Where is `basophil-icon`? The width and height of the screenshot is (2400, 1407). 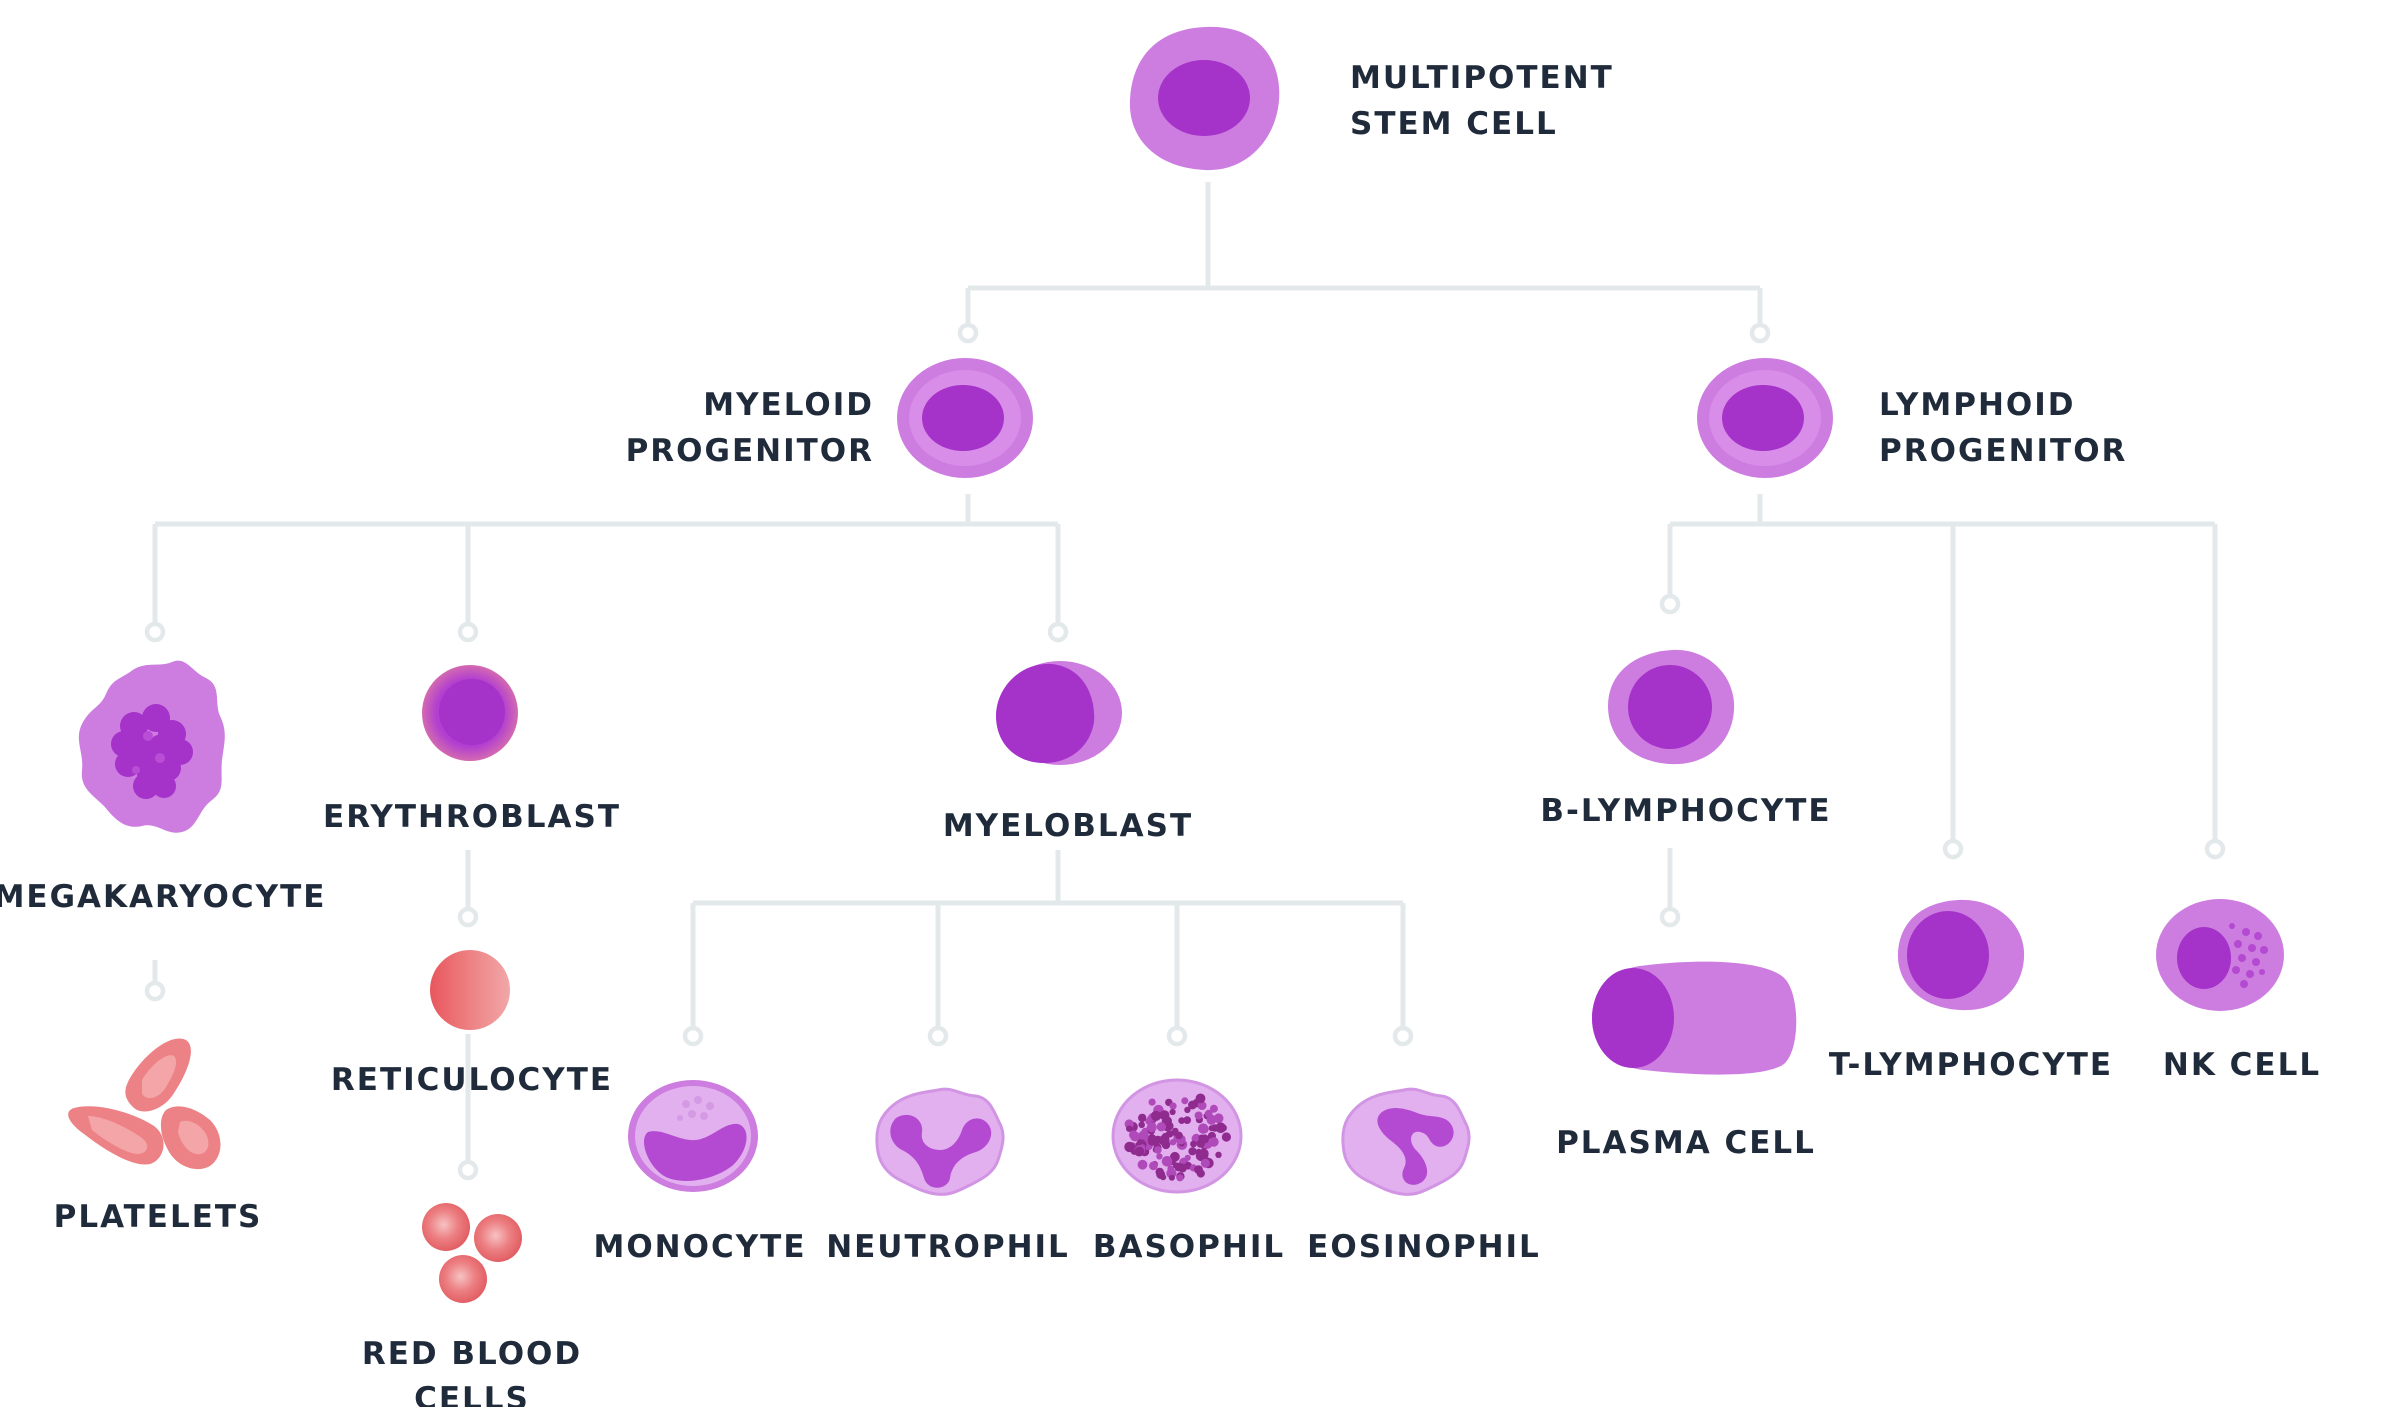
basophil-icon is located at coordinates (1177, 1136).